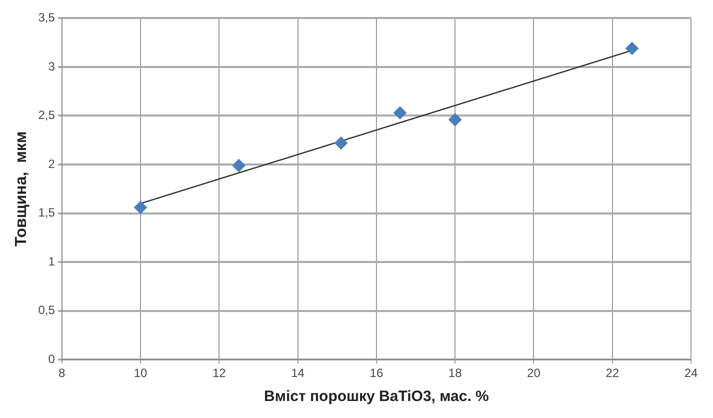  I want to click on x-tick-label: 14, so click(298, 373).